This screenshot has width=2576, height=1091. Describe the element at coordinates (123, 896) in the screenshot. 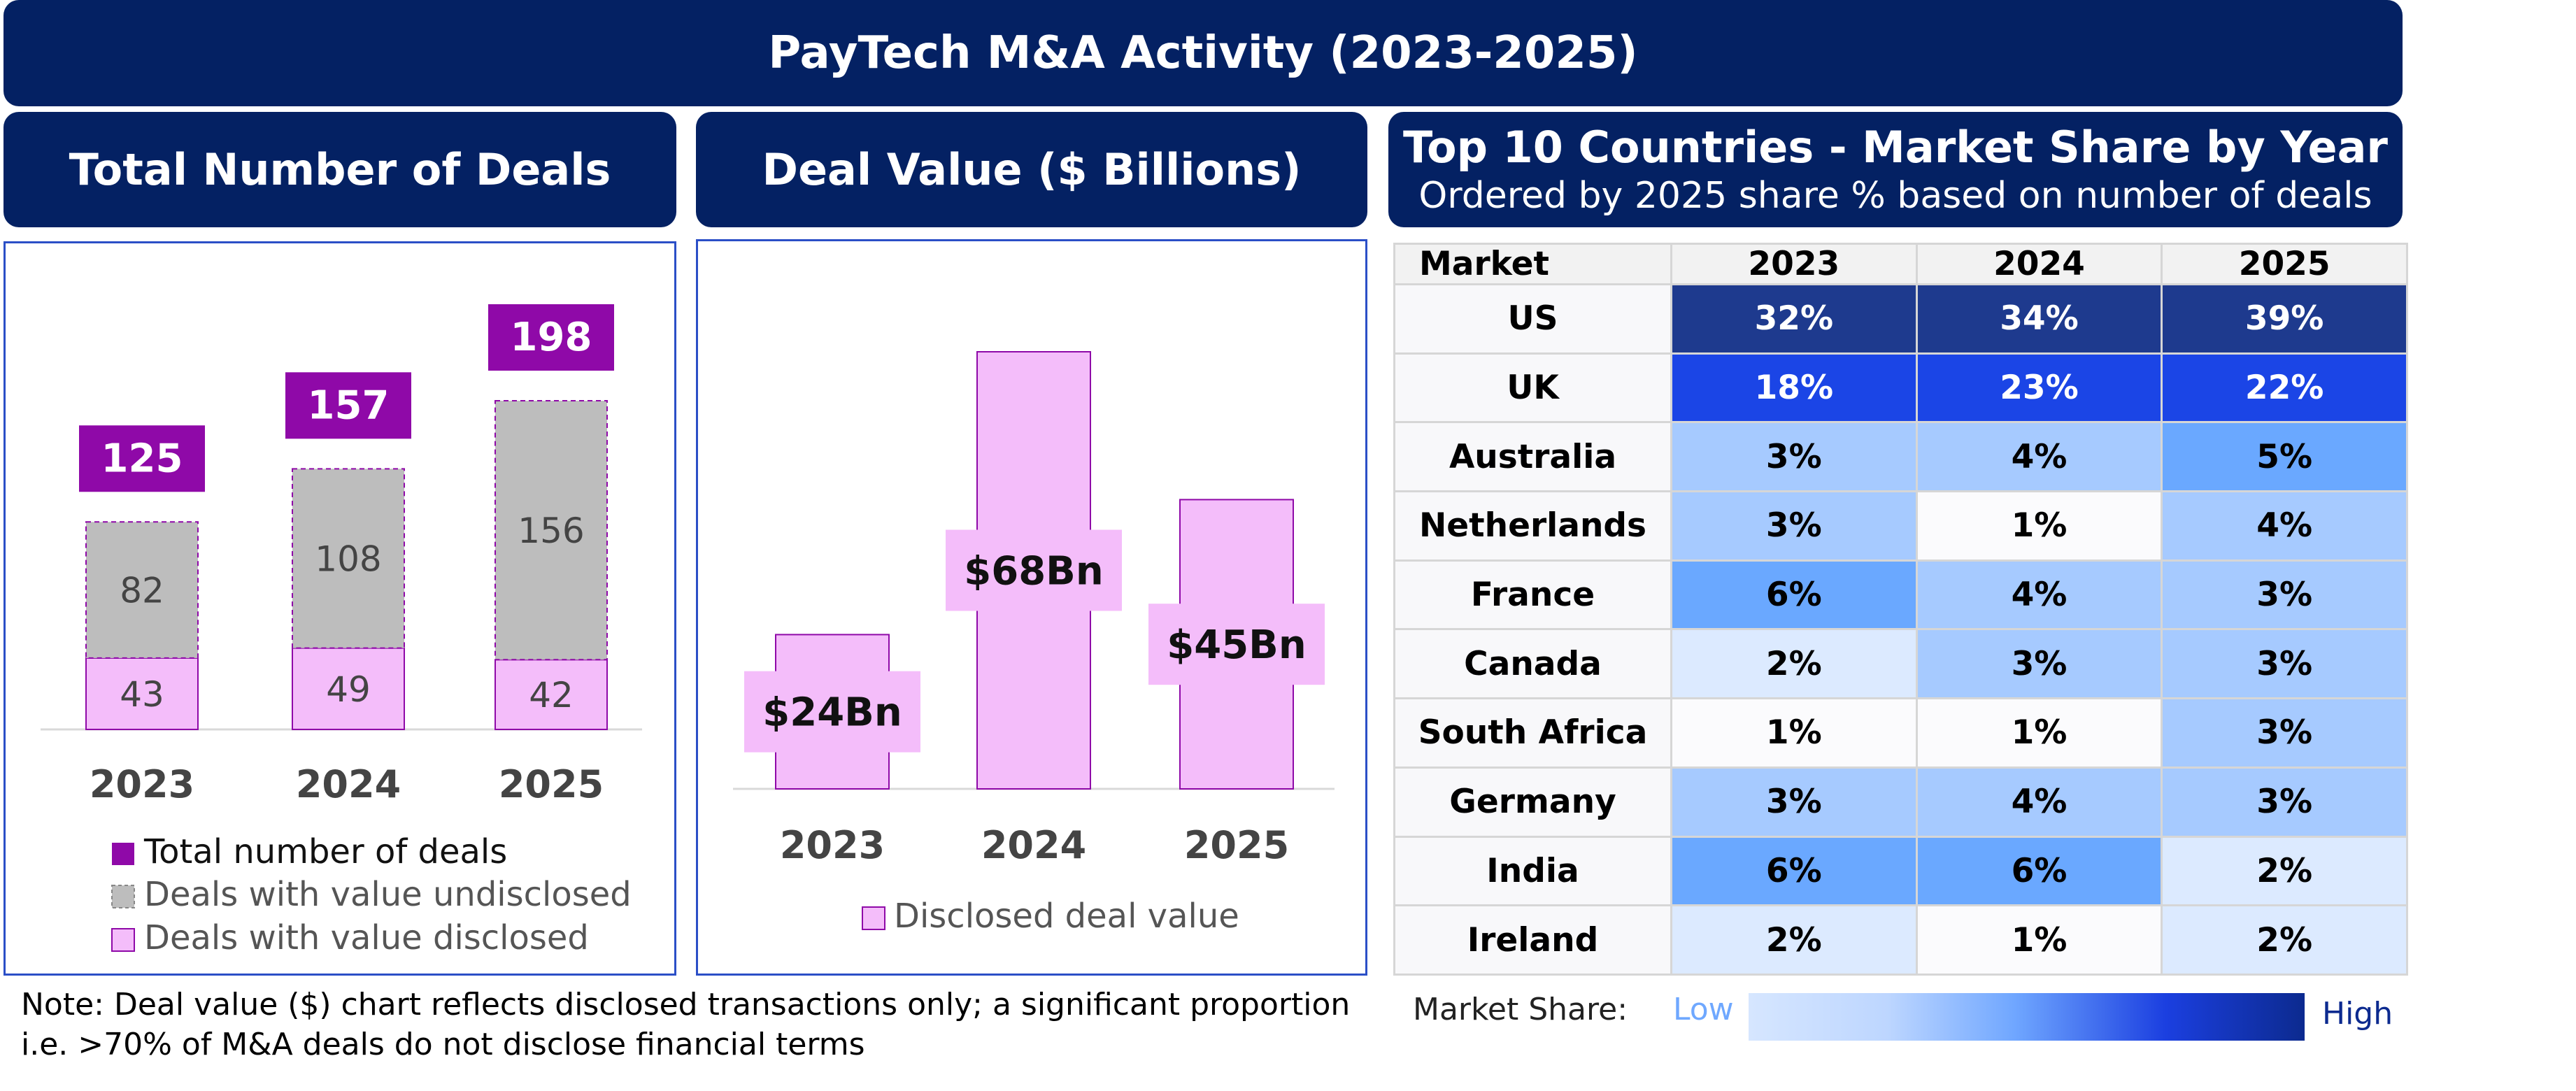

I see `legend-swatch-undisclosed` at that location.